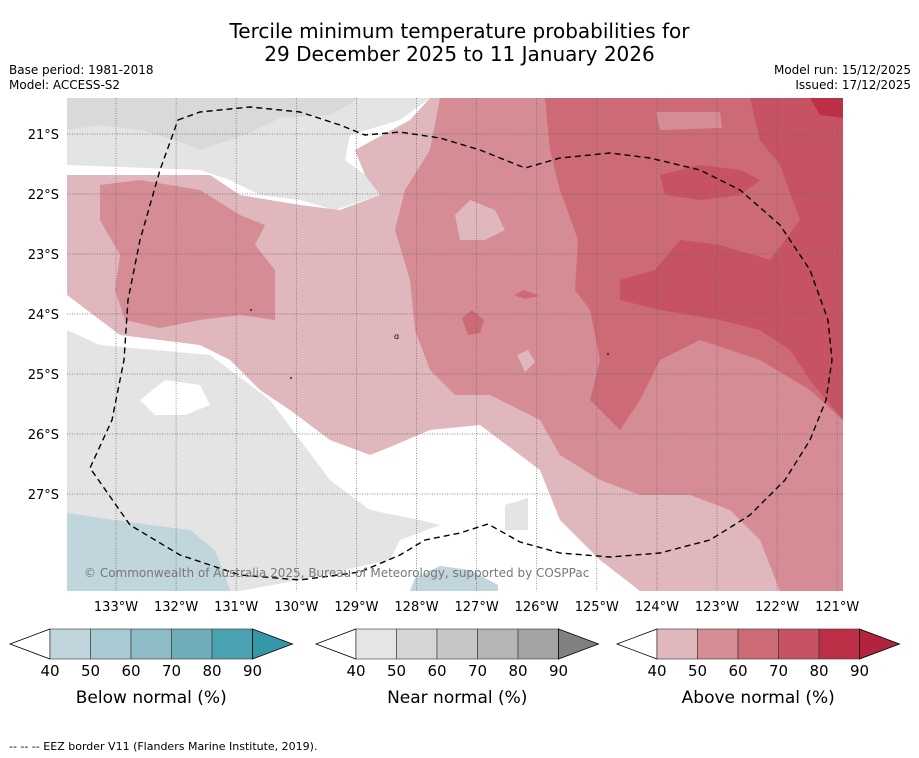 Image resolution: width=919 pixels, height=758 pixels. I want to click on longitude-label: 133°W, so click(116, 607).